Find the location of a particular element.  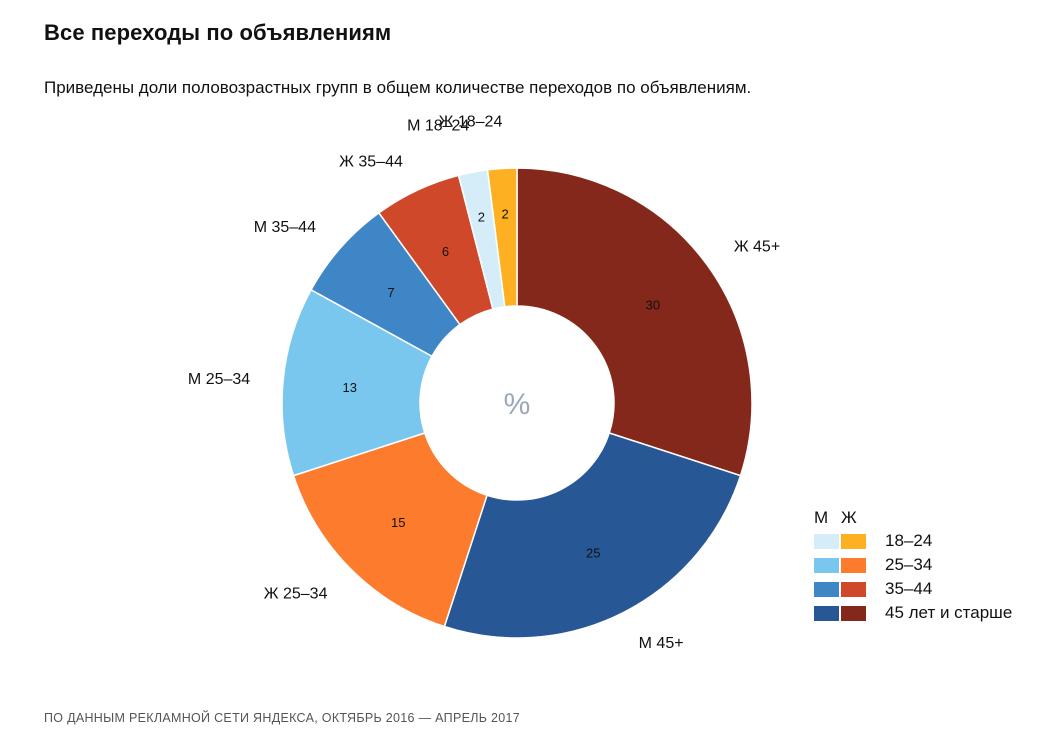

legend-label: 18–24 is located at coordinates (909, 540).